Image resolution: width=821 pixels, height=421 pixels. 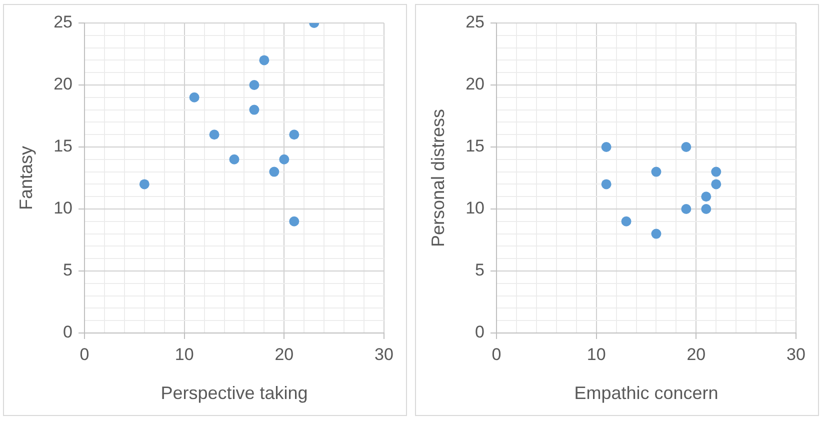 What do you see at coordinates (438, 178) in the screenshot?
I see `y-axis-title: Personal distress` at bounding box center [438, 178].